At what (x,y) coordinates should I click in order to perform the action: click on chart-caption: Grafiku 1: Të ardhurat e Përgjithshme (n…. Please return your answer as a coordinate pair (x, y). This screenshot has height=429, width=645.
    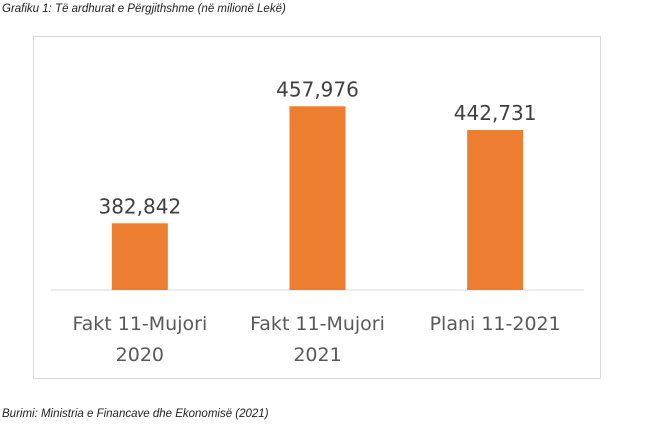
    Looking at the image, I should click on (144, 9).